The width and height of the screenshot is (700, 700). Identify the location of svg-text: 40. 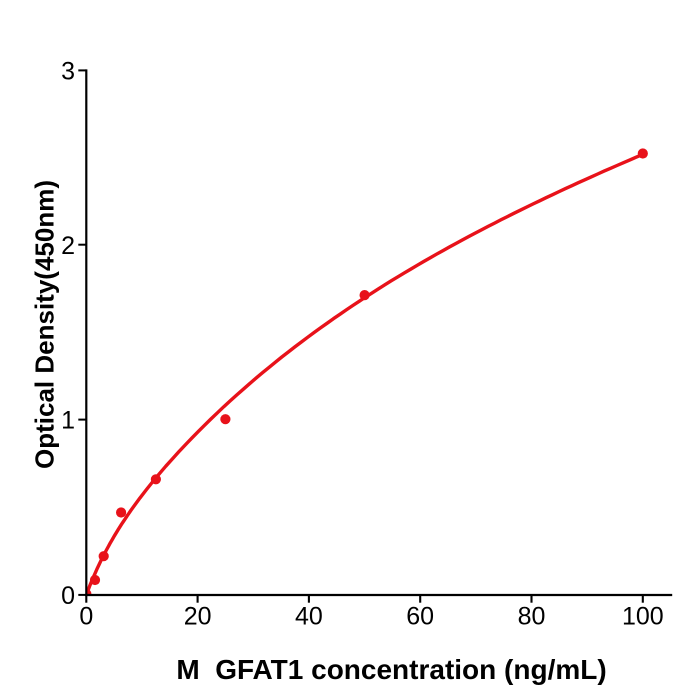
(309, 616).